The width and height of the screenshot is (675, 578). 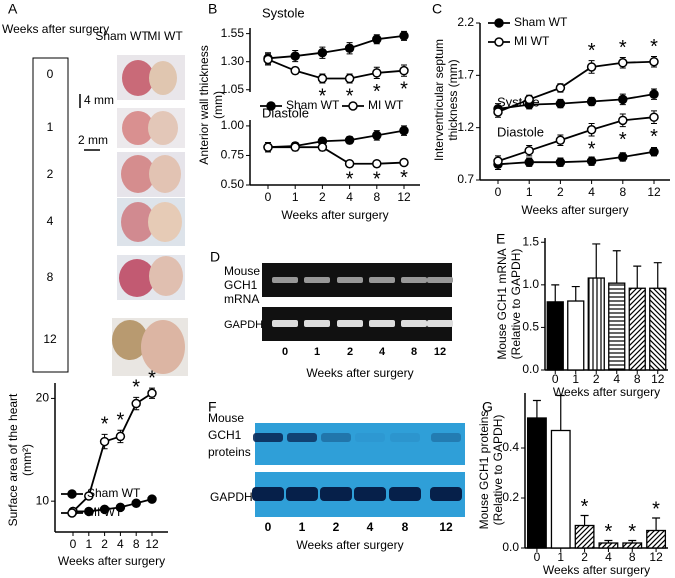 I want to click on row-label: 12, so click(x=50, y=339).